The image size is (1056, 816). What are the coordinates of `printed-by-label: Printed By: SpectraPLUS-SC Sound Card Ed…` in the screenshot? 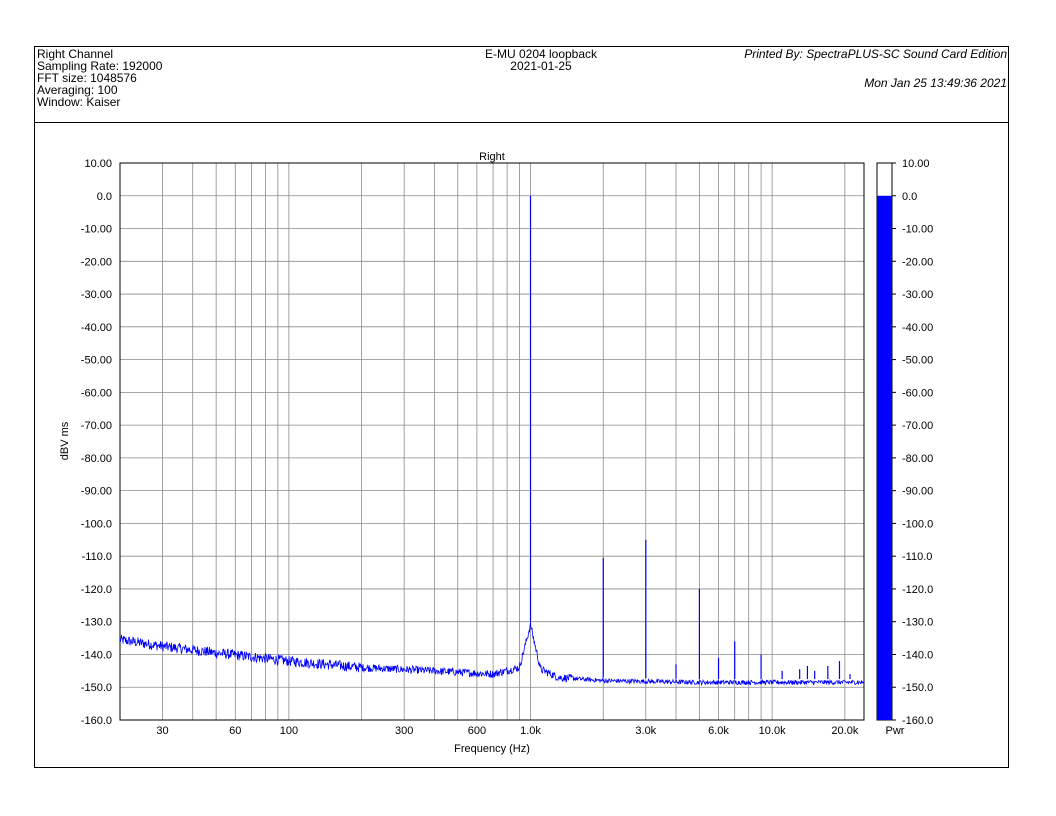 It's located at (875, 54).